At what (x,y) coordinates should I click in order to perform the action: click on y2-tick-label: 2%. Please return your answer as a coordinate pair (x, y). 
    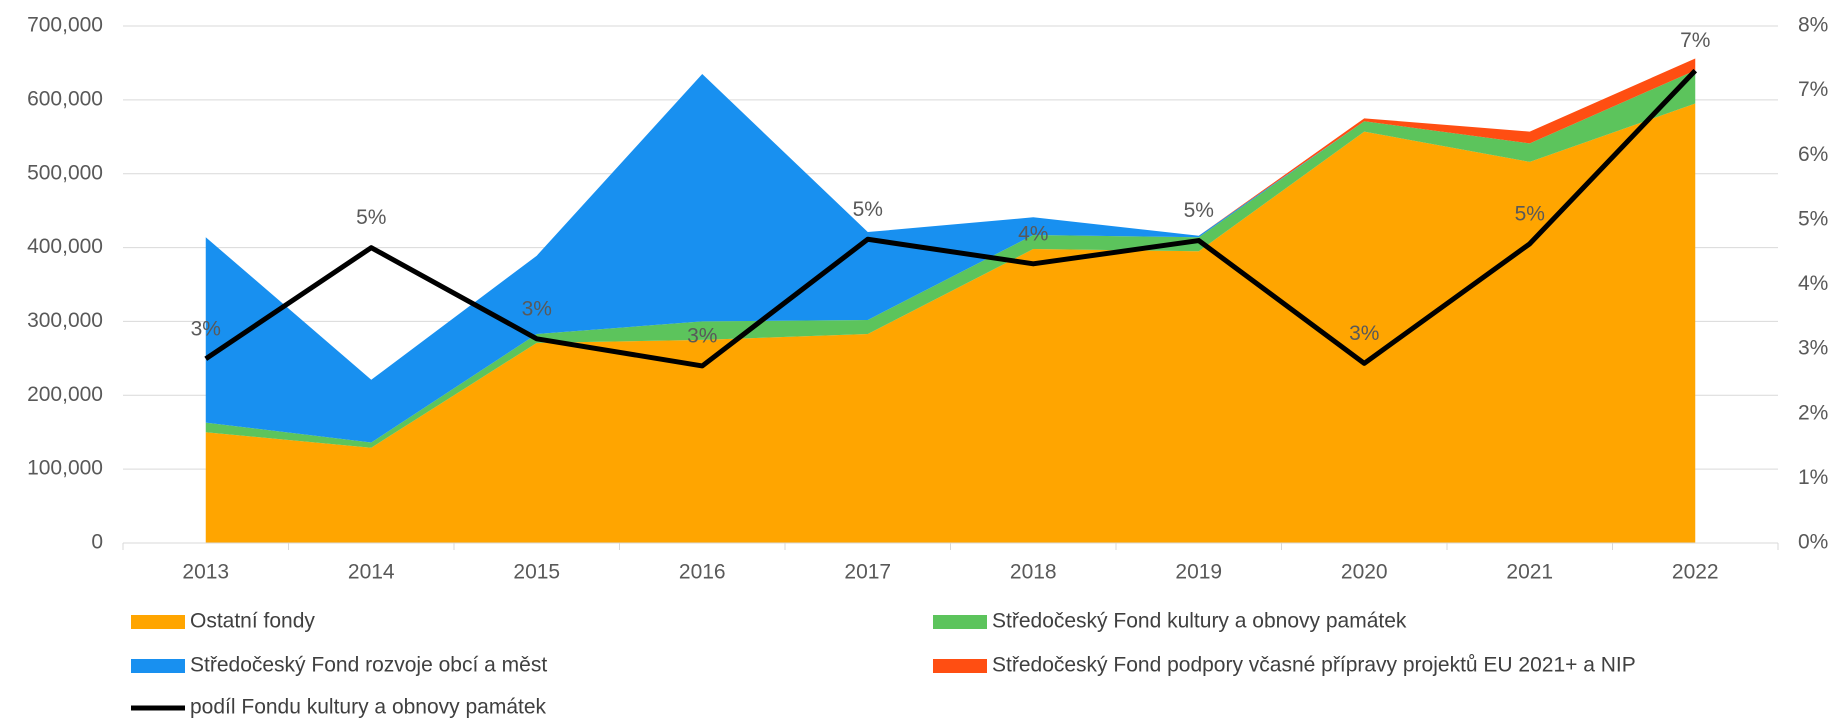
    Looking at the image, I should click on (1813, 412).